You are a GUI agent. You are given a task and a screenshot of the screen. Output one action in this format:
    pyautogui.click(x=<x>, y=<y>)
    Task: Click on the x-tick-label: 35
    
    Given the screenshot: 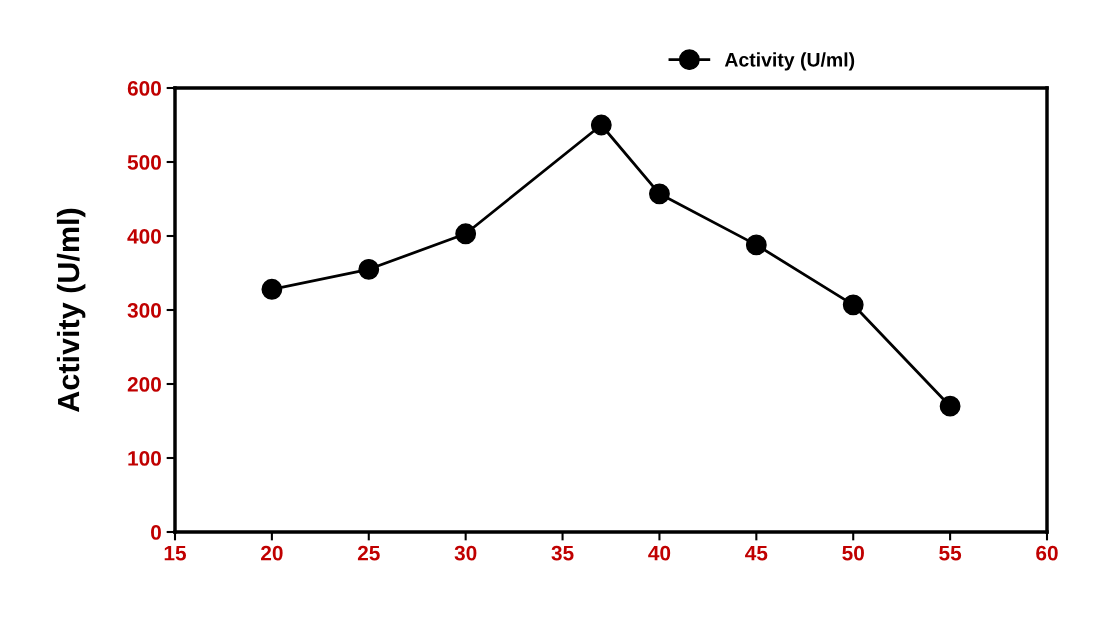 What is the action you would take?
    pyautogui.click(x=562, y=553)
    